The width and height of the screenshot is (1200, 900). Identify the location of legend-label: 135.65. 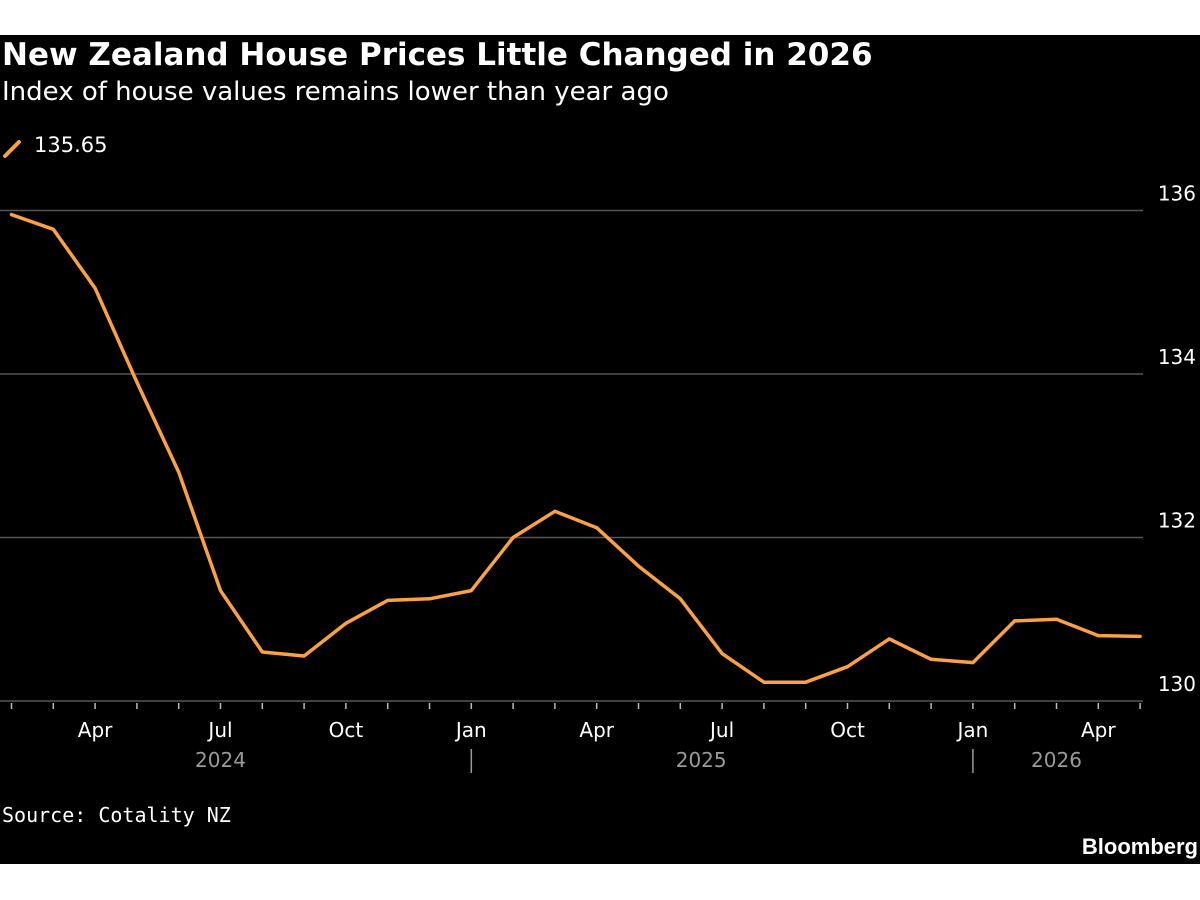
(71, 145).